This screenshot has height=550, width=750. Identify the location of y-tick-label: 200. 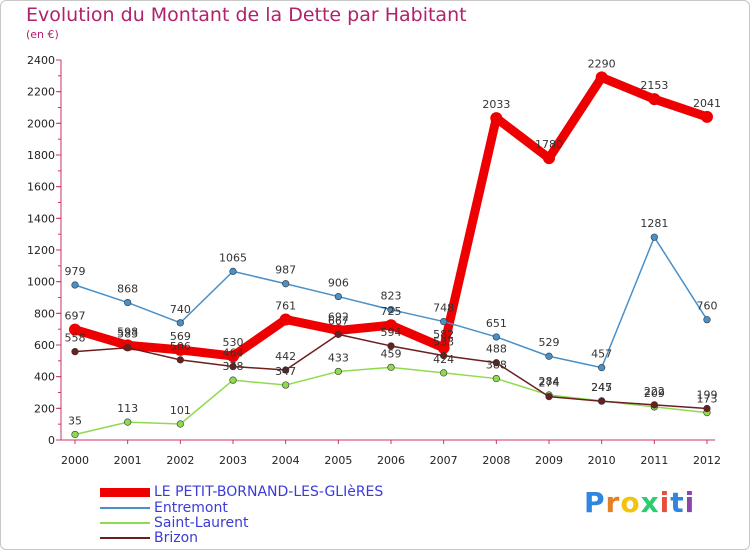
(44, 408).